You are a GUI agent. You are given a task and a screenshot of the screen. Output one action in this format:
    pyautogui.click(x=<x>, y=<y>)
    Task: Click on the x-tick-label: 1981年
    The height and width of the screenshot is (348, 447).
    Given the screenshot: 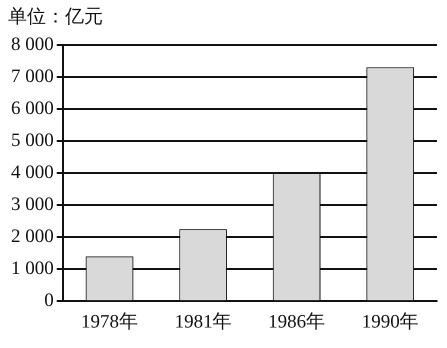 What is the action you would take?
    pyautogui.click(x=203, y=322)
    